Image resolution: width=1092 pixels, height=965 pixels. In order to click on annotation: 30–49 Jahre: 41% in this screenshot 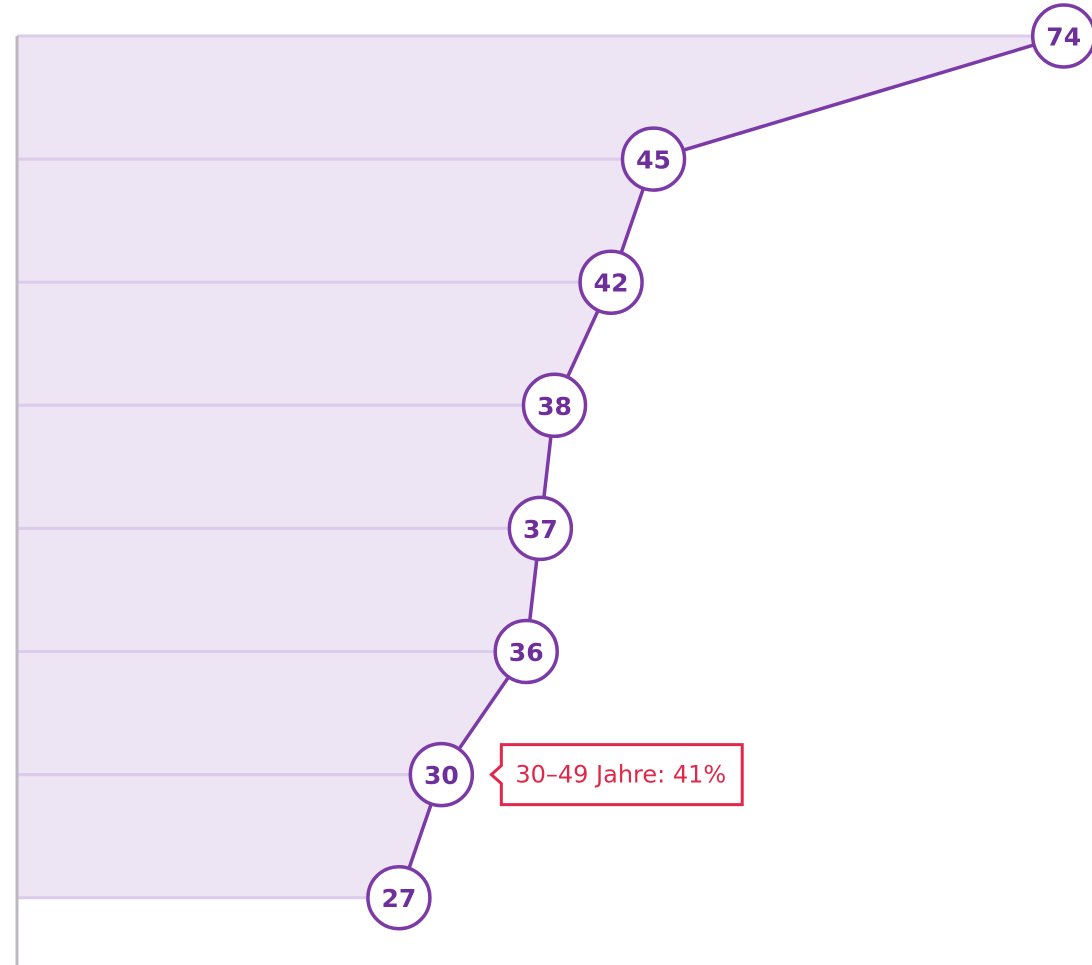, I will do `click(616, 775)`.